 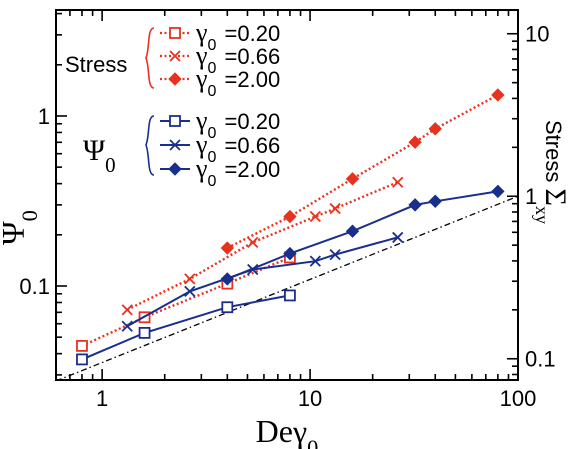 I want to click on x-axis-label: Deγ0, so click(x=287, y=431).